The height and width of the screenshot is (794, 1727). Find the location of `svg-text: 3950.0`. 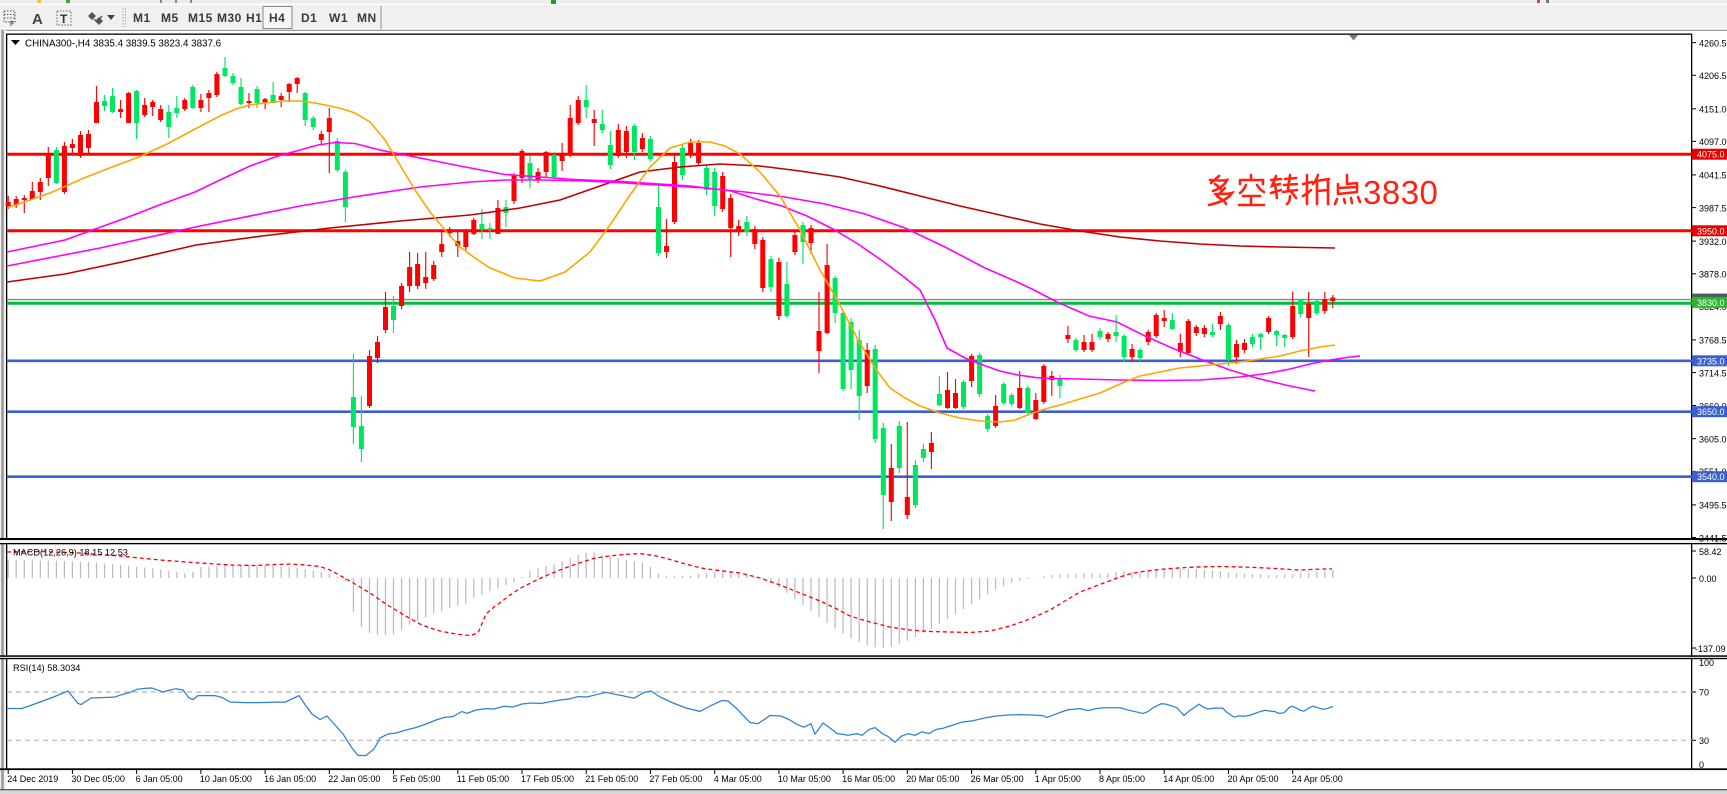

svg-text: 3950.0 is located at coordinates (1711, 231).